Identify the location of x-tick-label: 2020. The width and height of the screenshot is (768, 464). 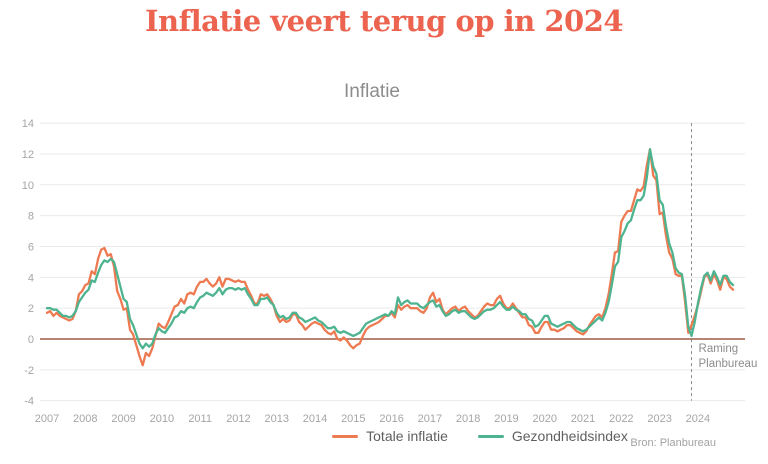
(545, 419).